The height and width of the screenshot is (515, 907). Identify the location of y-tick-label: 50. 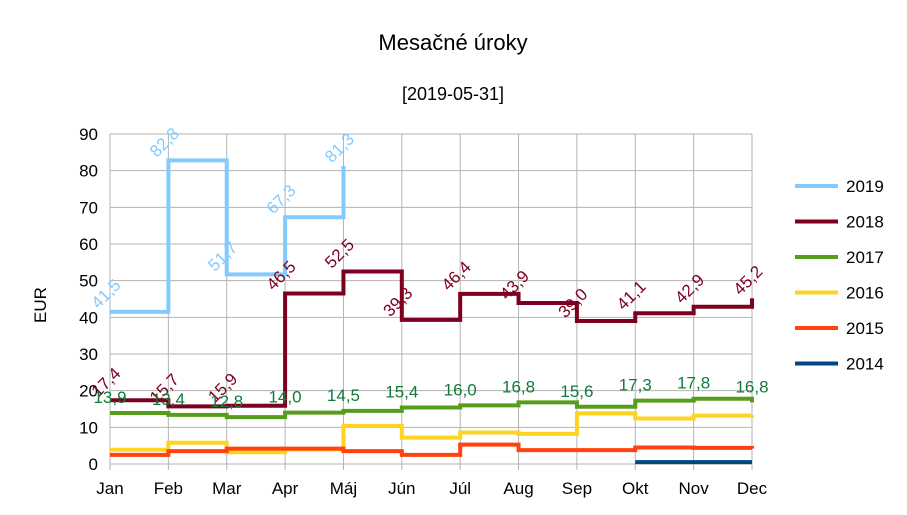
(88, 281).